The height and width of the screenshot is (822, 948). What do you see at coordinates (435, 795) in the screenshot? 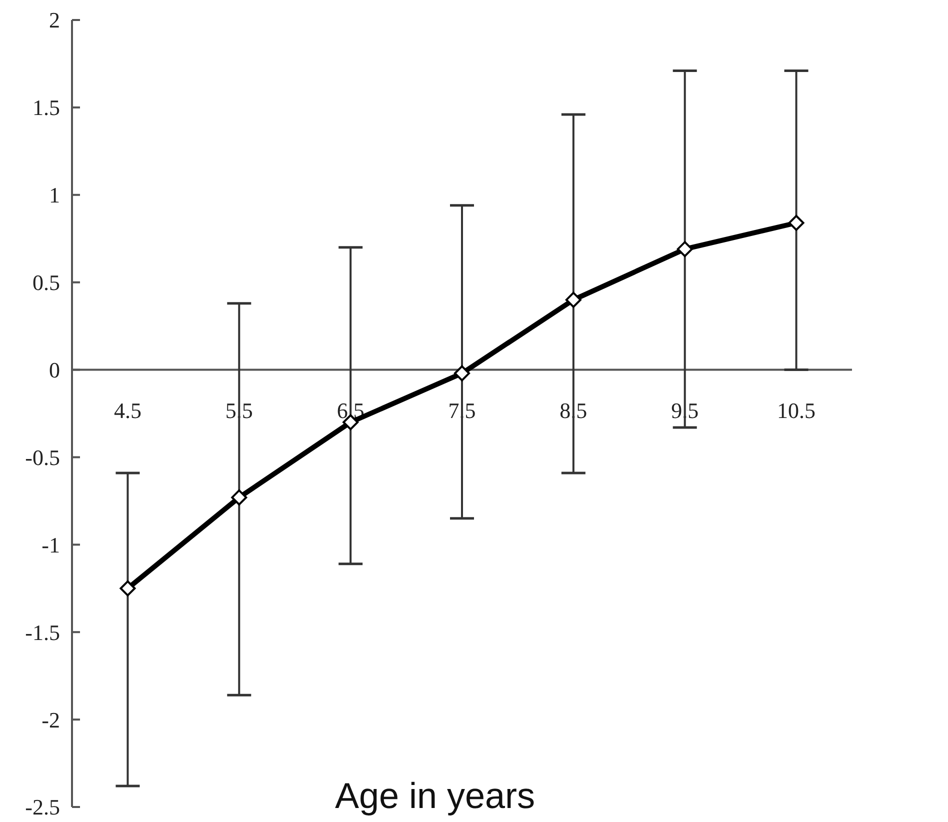
I see `x-axis-title: Age in years` at bounding box center [435, 795].